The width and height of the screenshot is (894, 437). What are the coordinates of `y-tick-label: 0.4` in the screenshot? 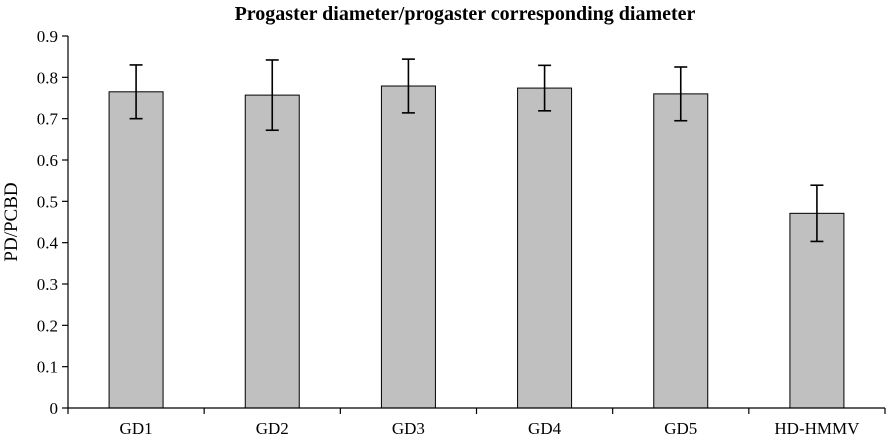 It's located at (48, 243).